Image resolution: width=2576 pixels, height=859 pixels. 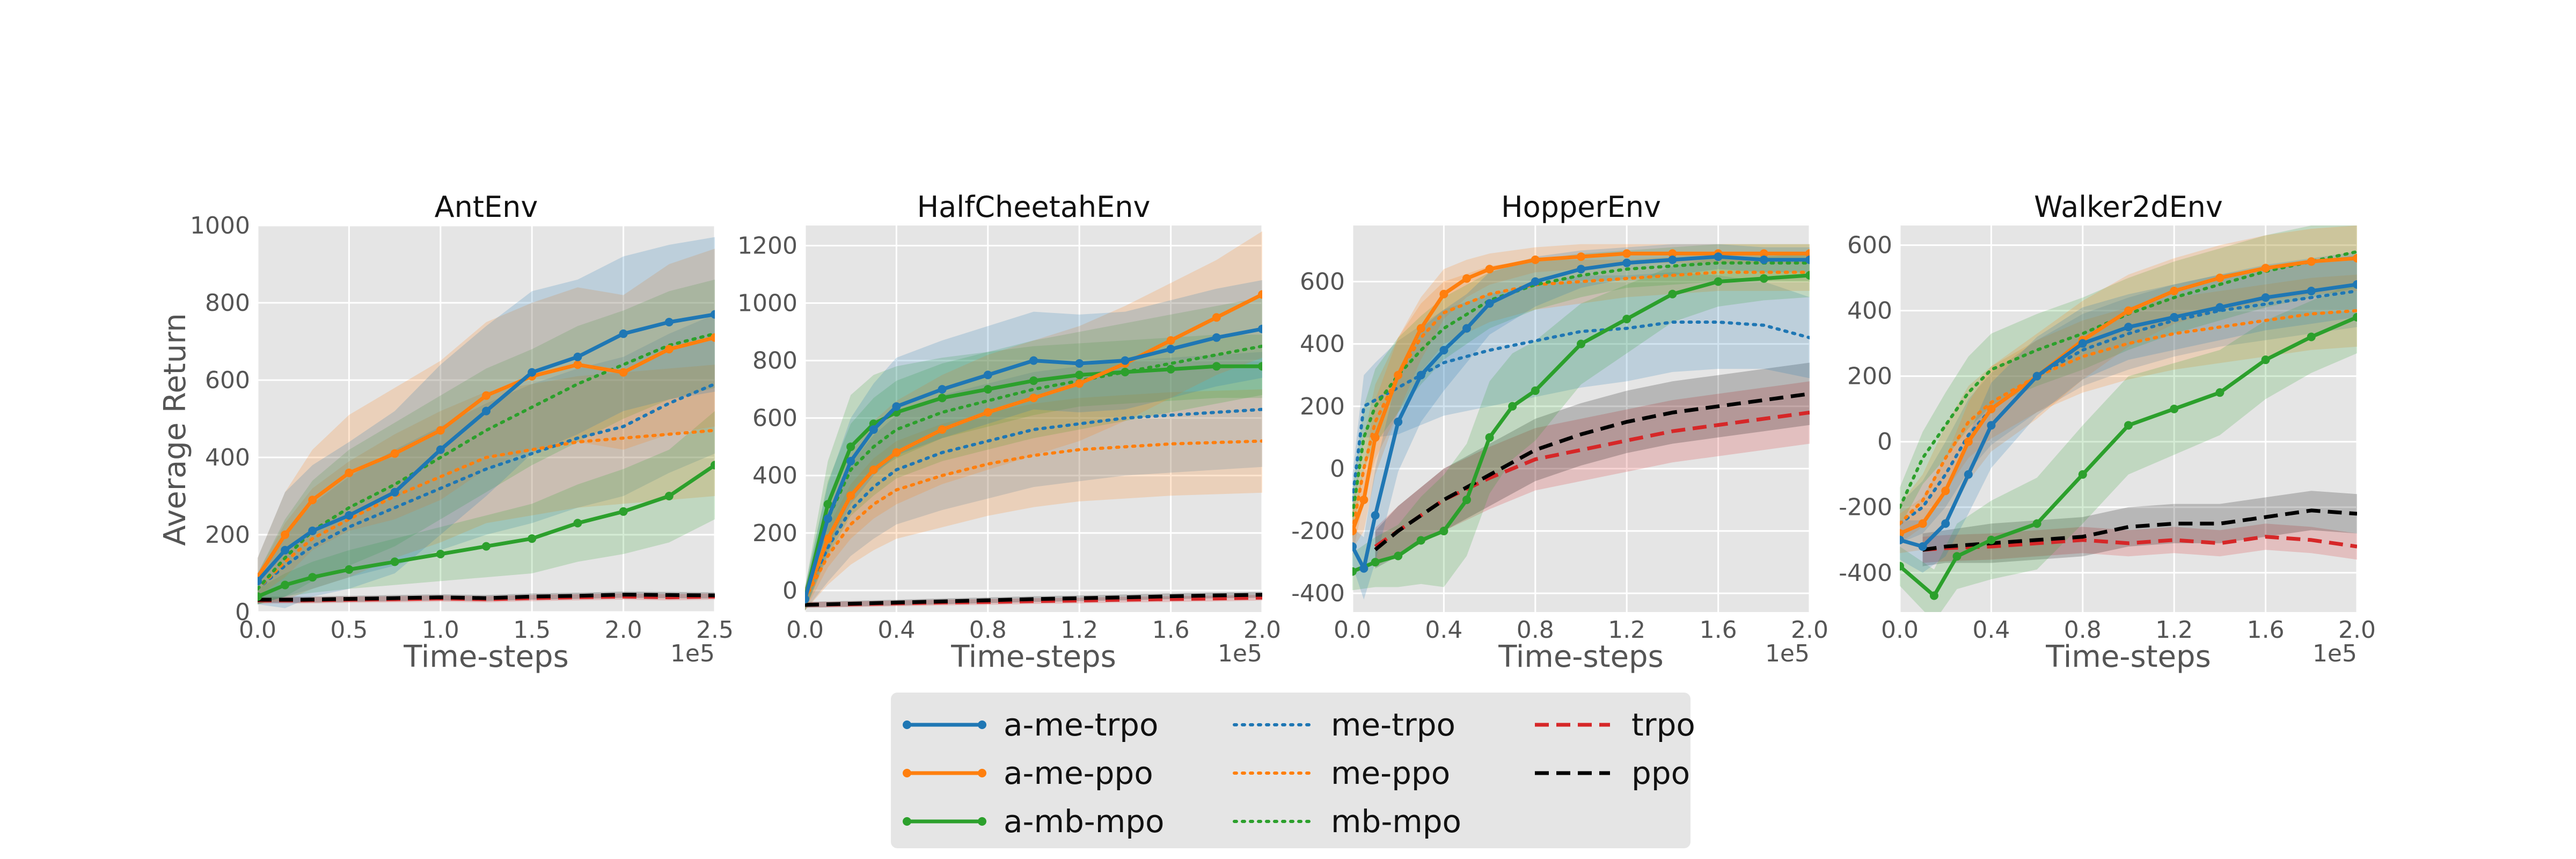 What do you see at coordinates (2128, 207) in the screenshot?
I see `subplot-title: Walker2dEnv` at bounding box center [2128, 207].